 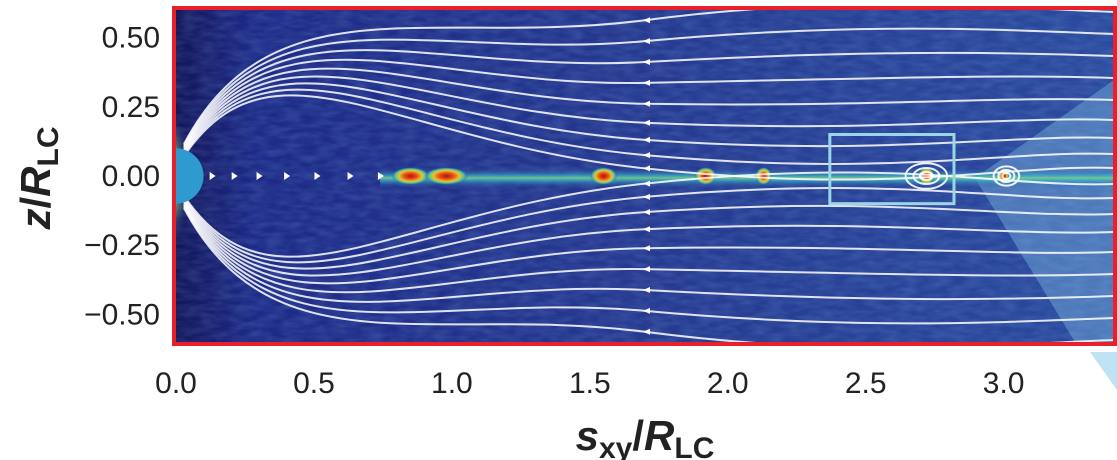 What do you see at coordinates (122, 314) in the screenshot?
I see `y-tick-label: −0.50` at bounding box center [122, 314].